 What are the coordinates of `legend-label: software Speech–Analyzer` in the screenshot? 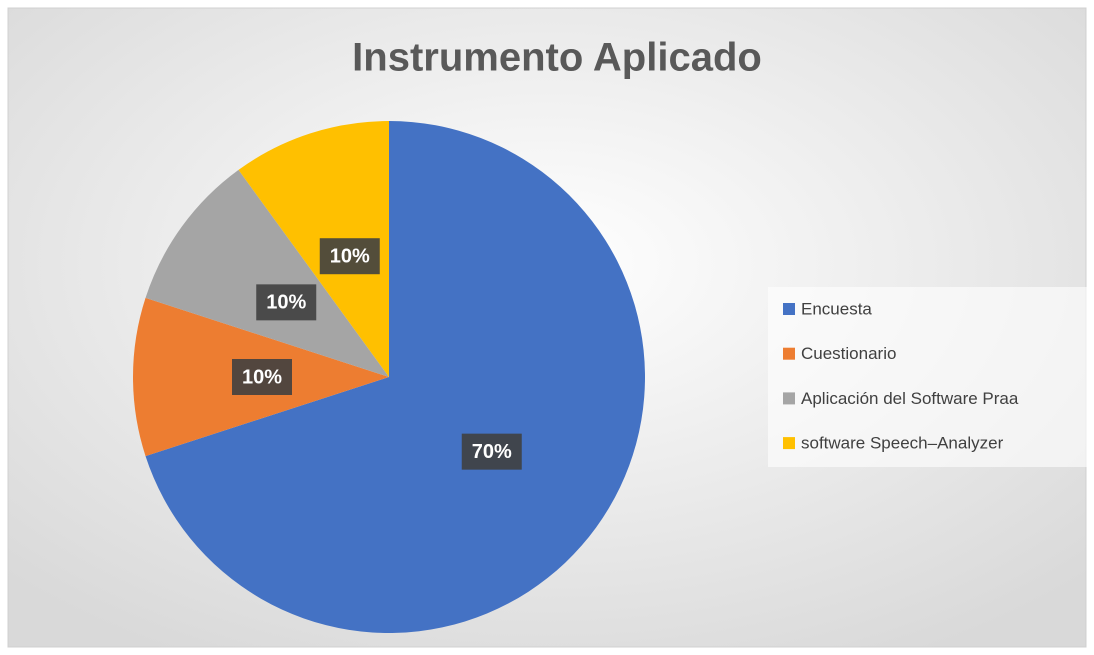 It's located at (902, 443).